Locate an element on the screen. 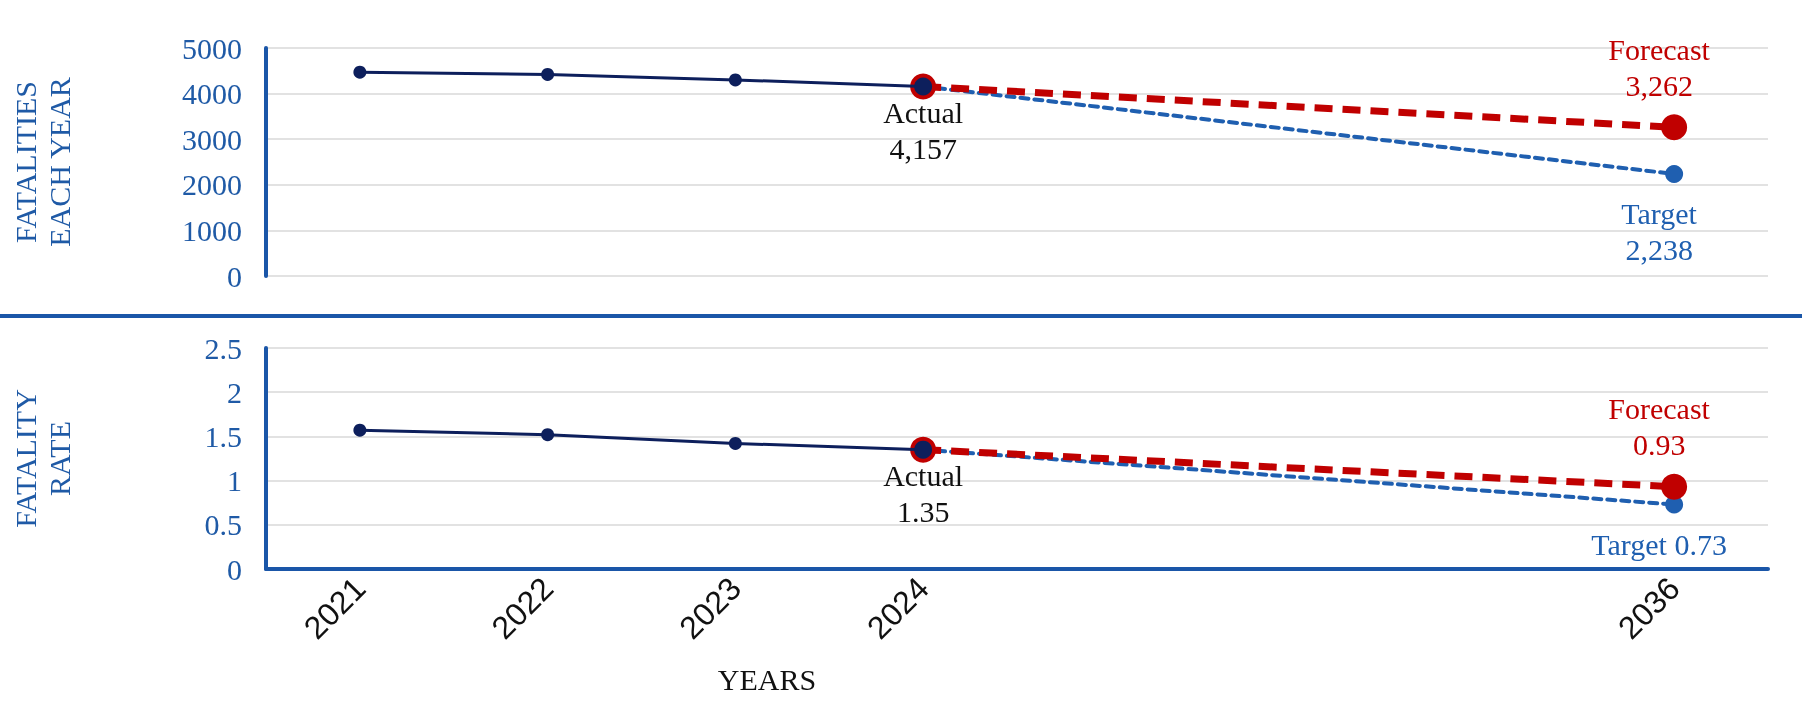  y-tick-label: 0.5 is located at coordinates (223, 525).